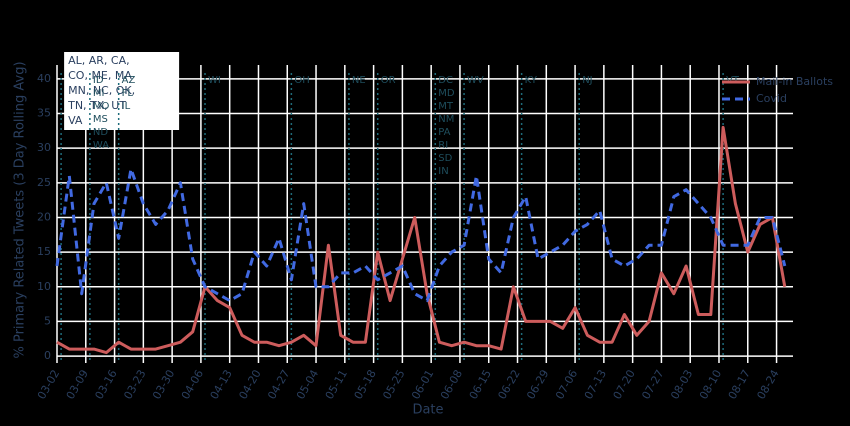  What do you see at coordinates (44, 182) in the screenshot?
I see `y-tick-label: 25` at bounding box center [44, 182].